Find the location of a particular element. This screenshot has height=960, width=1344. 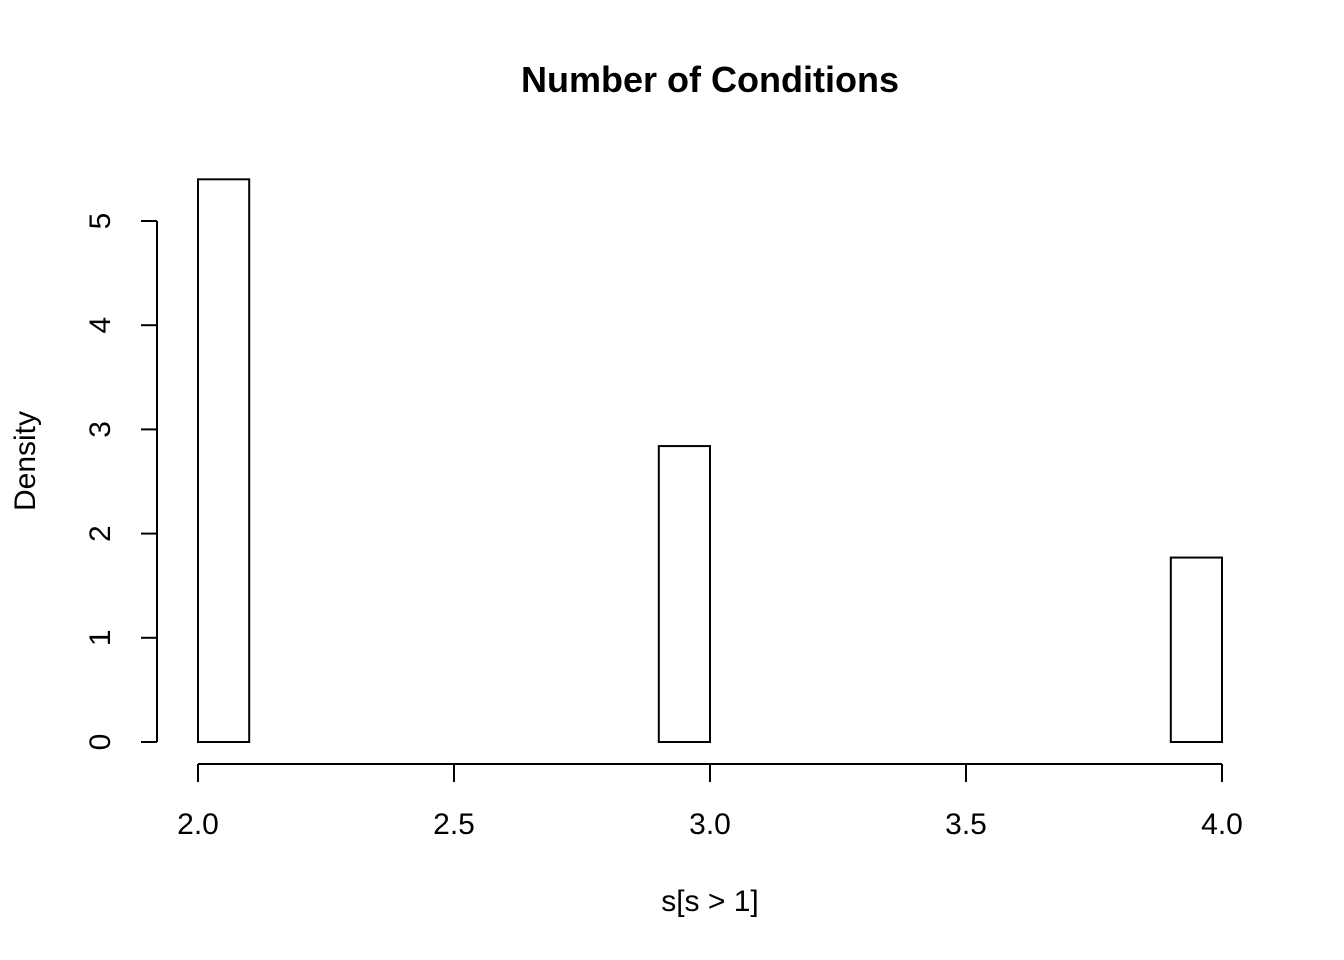

y-tick-label: 3 is located at coordinates (100, 429).